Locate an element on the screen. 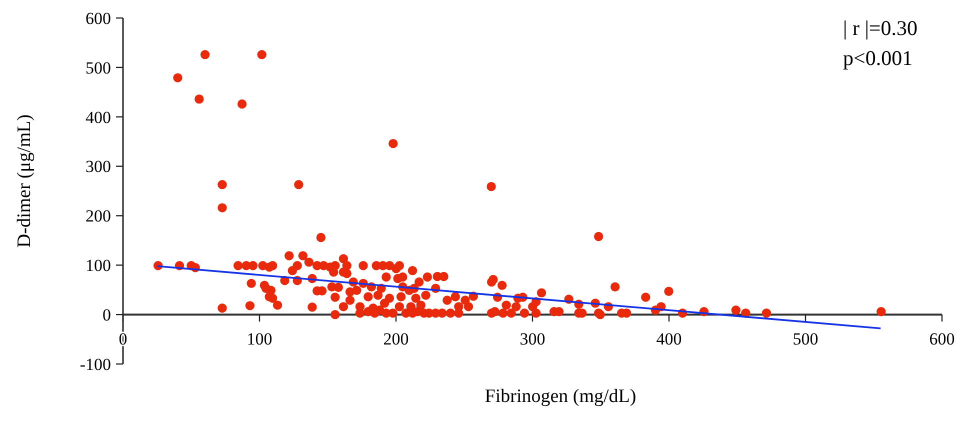  x-tick-label: 600 is located at coordinates (942, 339).